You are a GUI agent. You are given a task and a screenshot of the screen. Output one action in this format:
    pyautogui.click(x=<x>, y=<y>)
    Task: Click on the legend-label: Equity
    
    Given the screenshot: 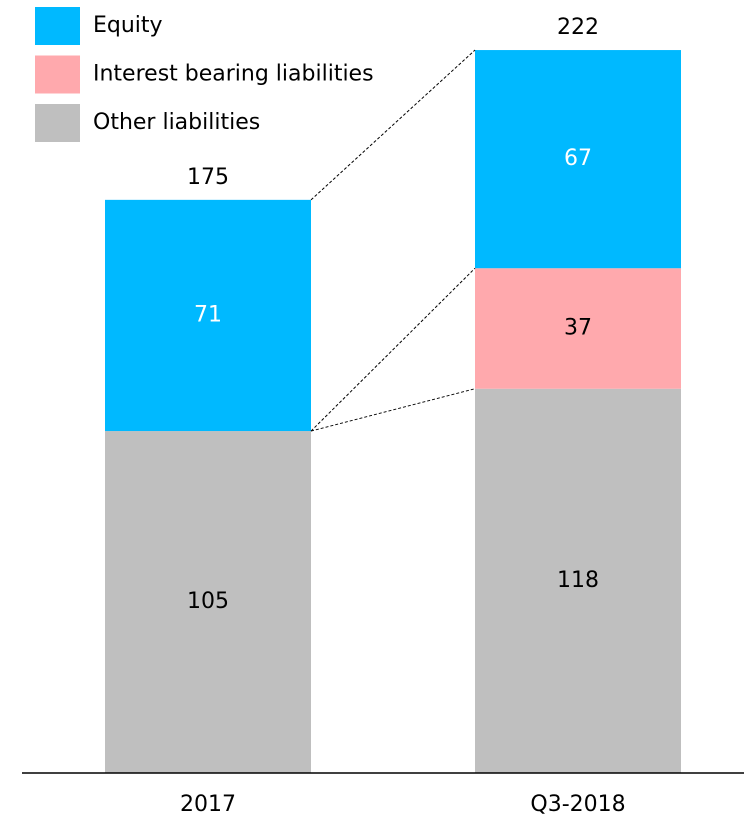 What is the action you would take?
    pyautogui.click(x=128, y=25)
    